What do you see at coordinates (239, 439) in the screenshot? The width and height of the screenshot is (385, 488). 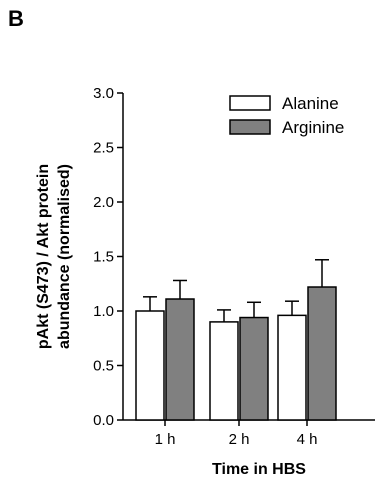 I see `x-tick-label: 2 h` at bounding box center [239, 439].